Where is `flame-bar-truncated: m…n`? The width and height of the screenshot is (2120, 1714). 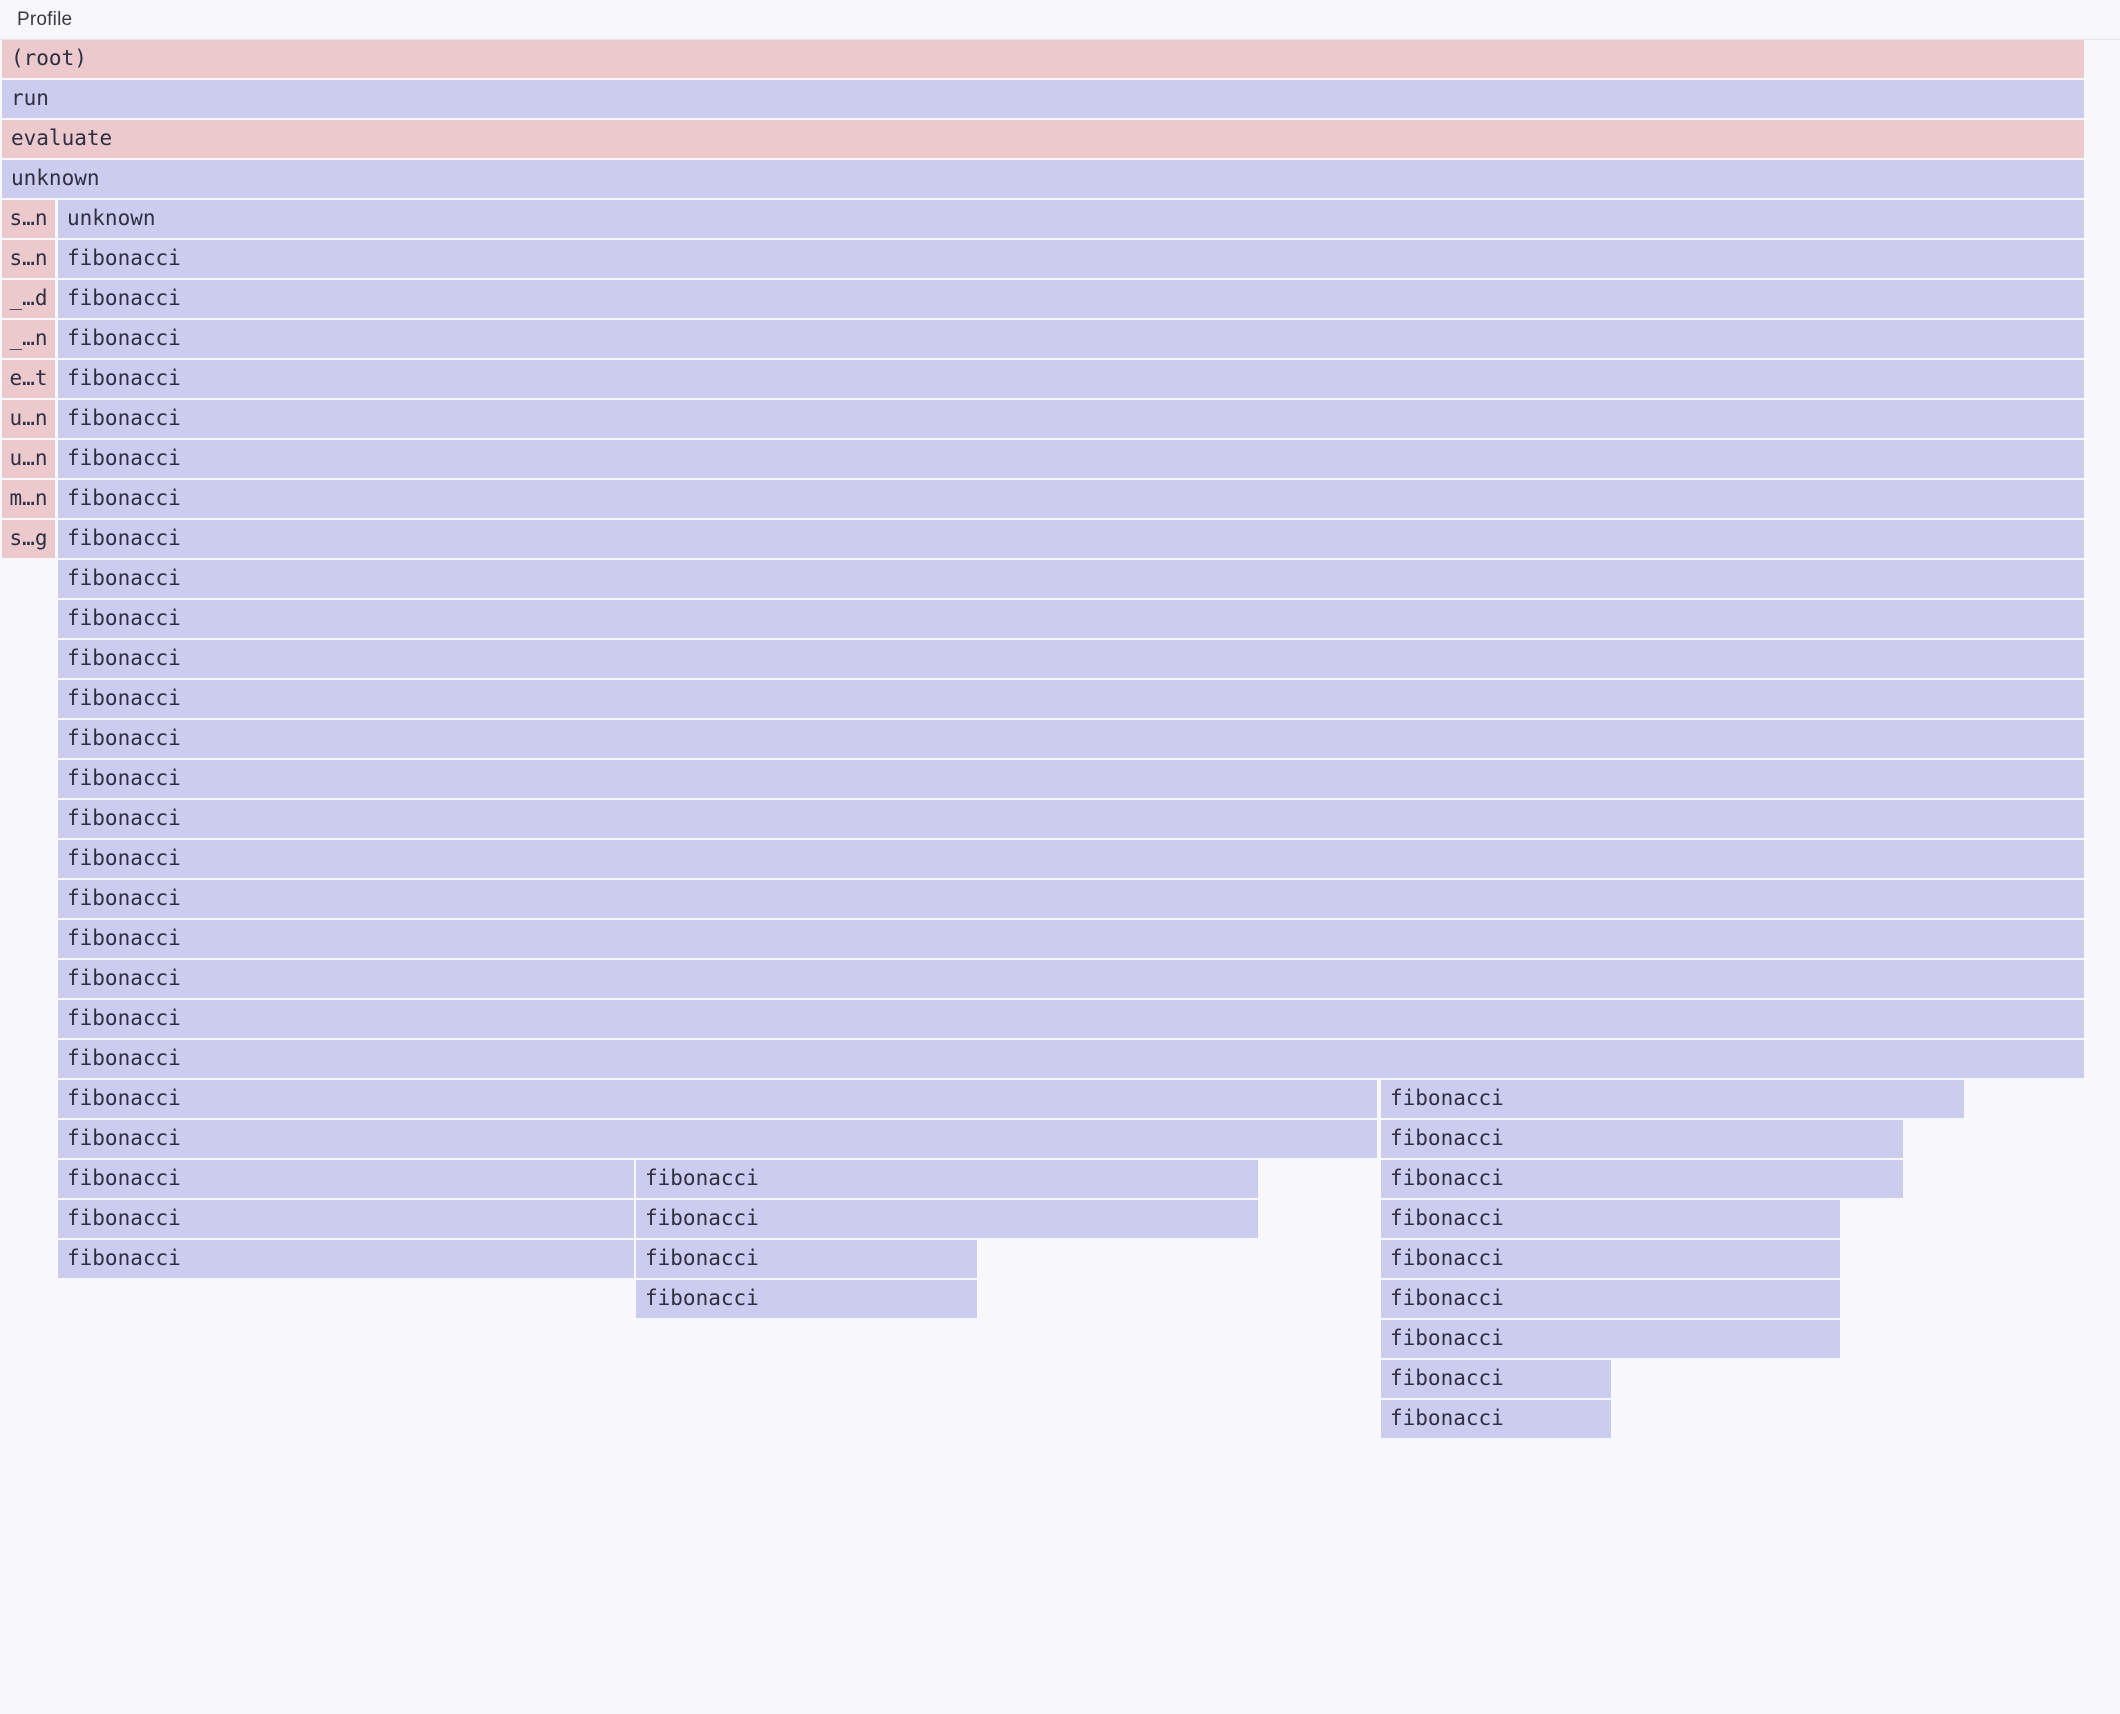
flame-bar-truncated: m…n is located at coordinates (28, 499).